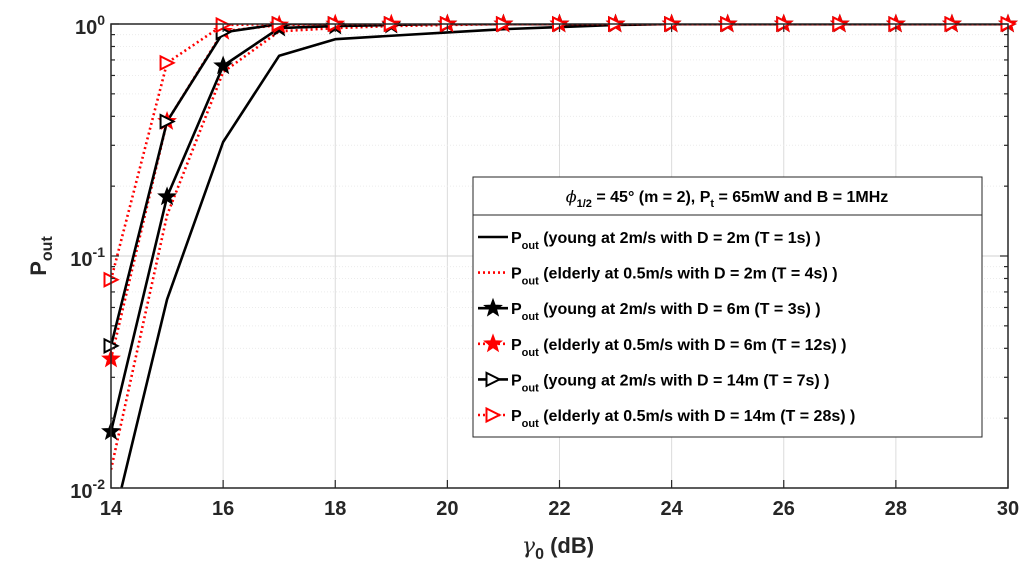 The image size is (1036, 563). What do you see at coordinates (784, 509) in the screenshot?
I see `x-tick-label: 26` at bounding box center [784, 509].